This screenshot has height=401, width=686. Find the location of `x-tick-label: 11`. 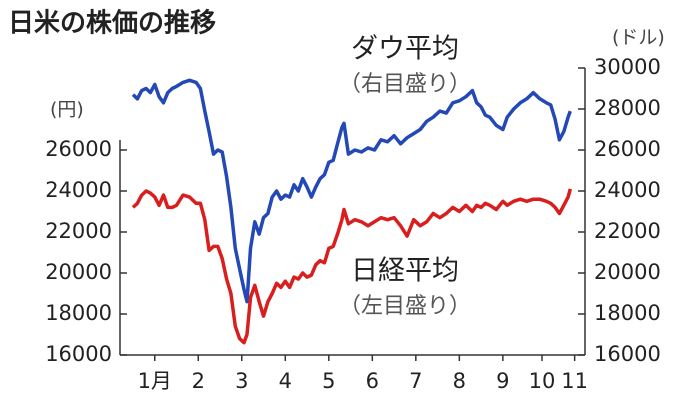

x-tick-label: 11 is located at coordinates (574, 381).